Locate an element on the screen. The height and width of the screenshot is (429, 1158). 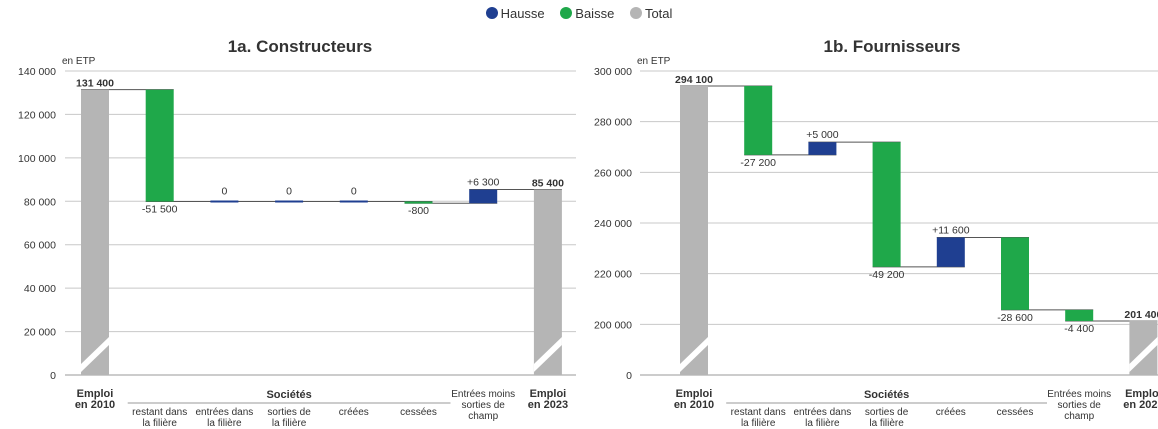
x-category-label-a-6-2: champ is located at coordinates (483, 416).